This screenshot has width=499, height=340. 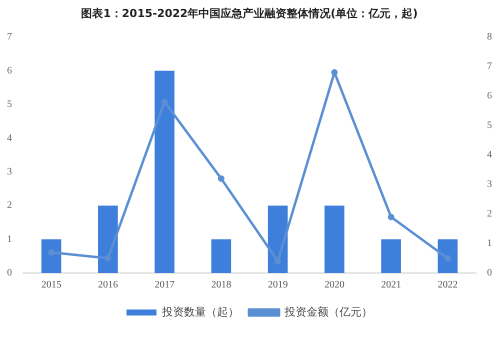 I want to click on y-tick-label: 2, so click(x=9, y=206).